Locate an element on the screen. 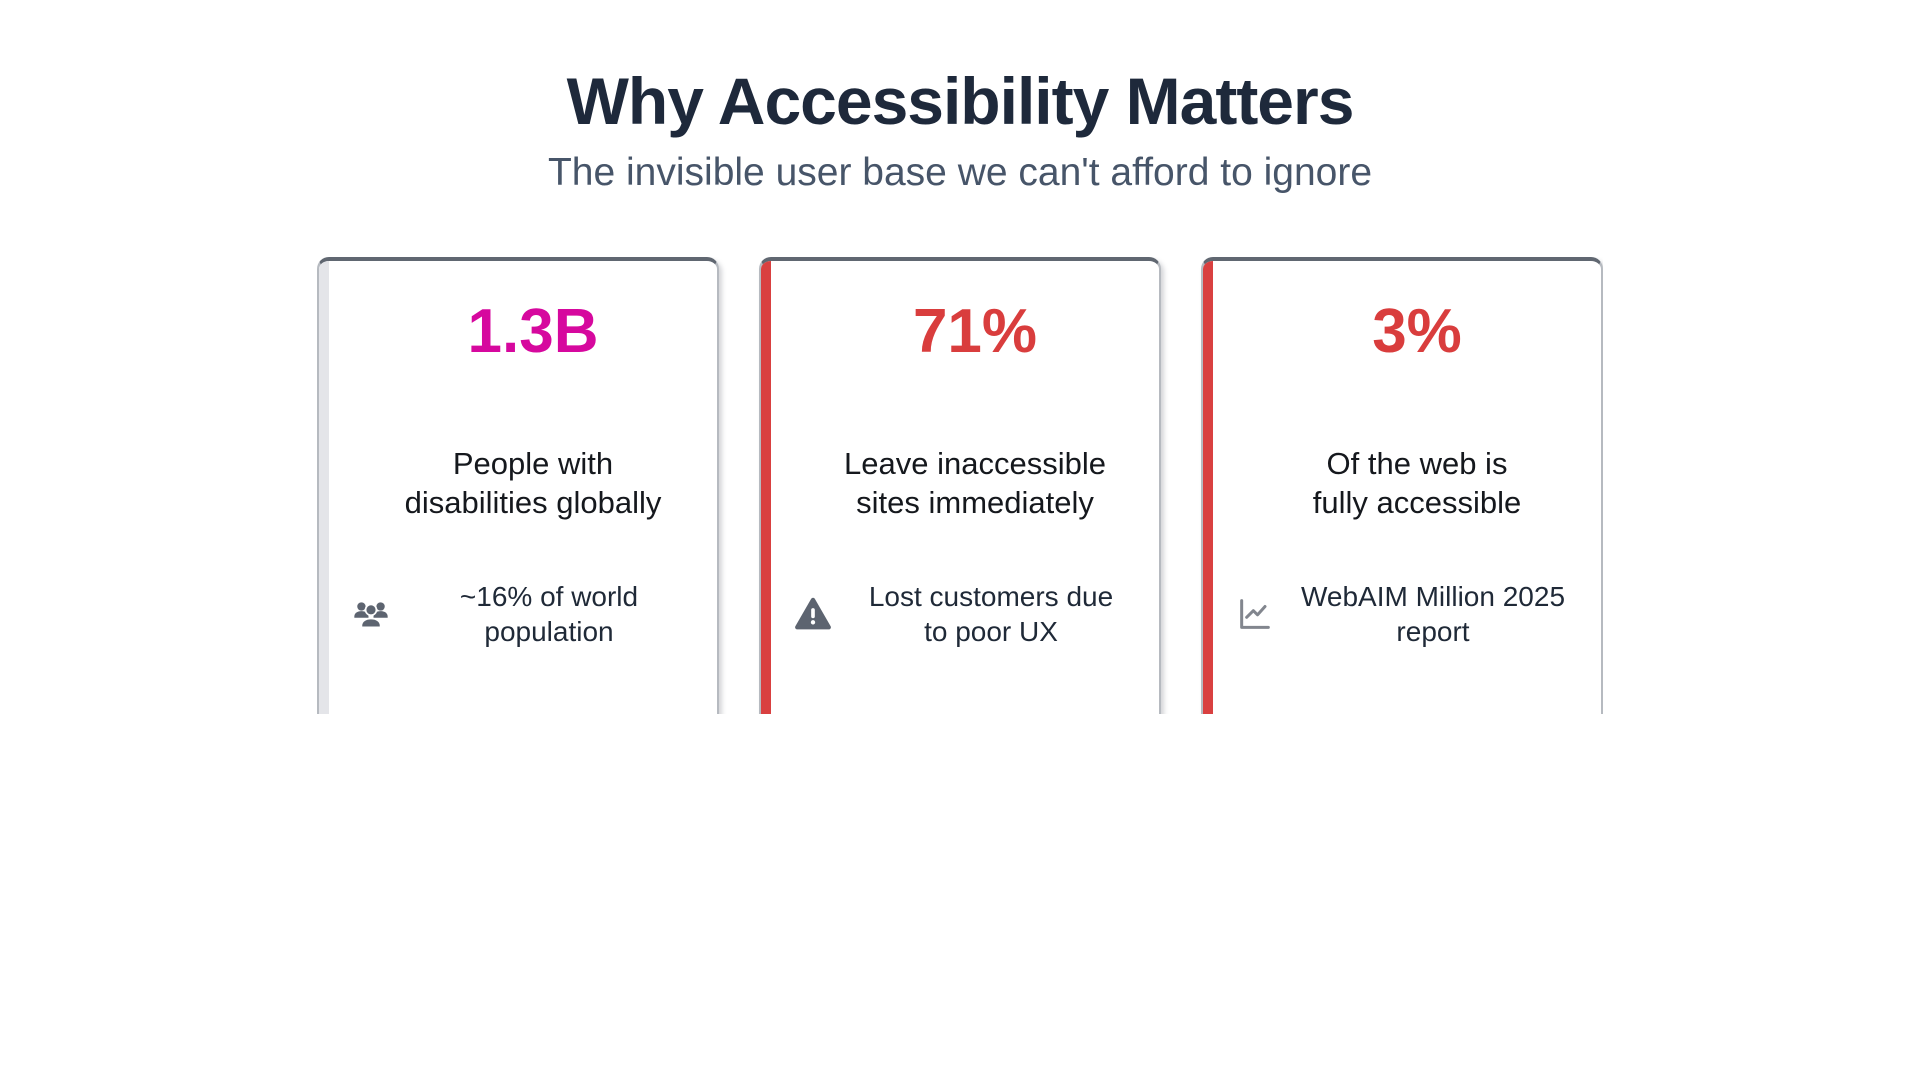  footnote-row: WebAIM Million 2025 report is located at coordinates (1415, 614).